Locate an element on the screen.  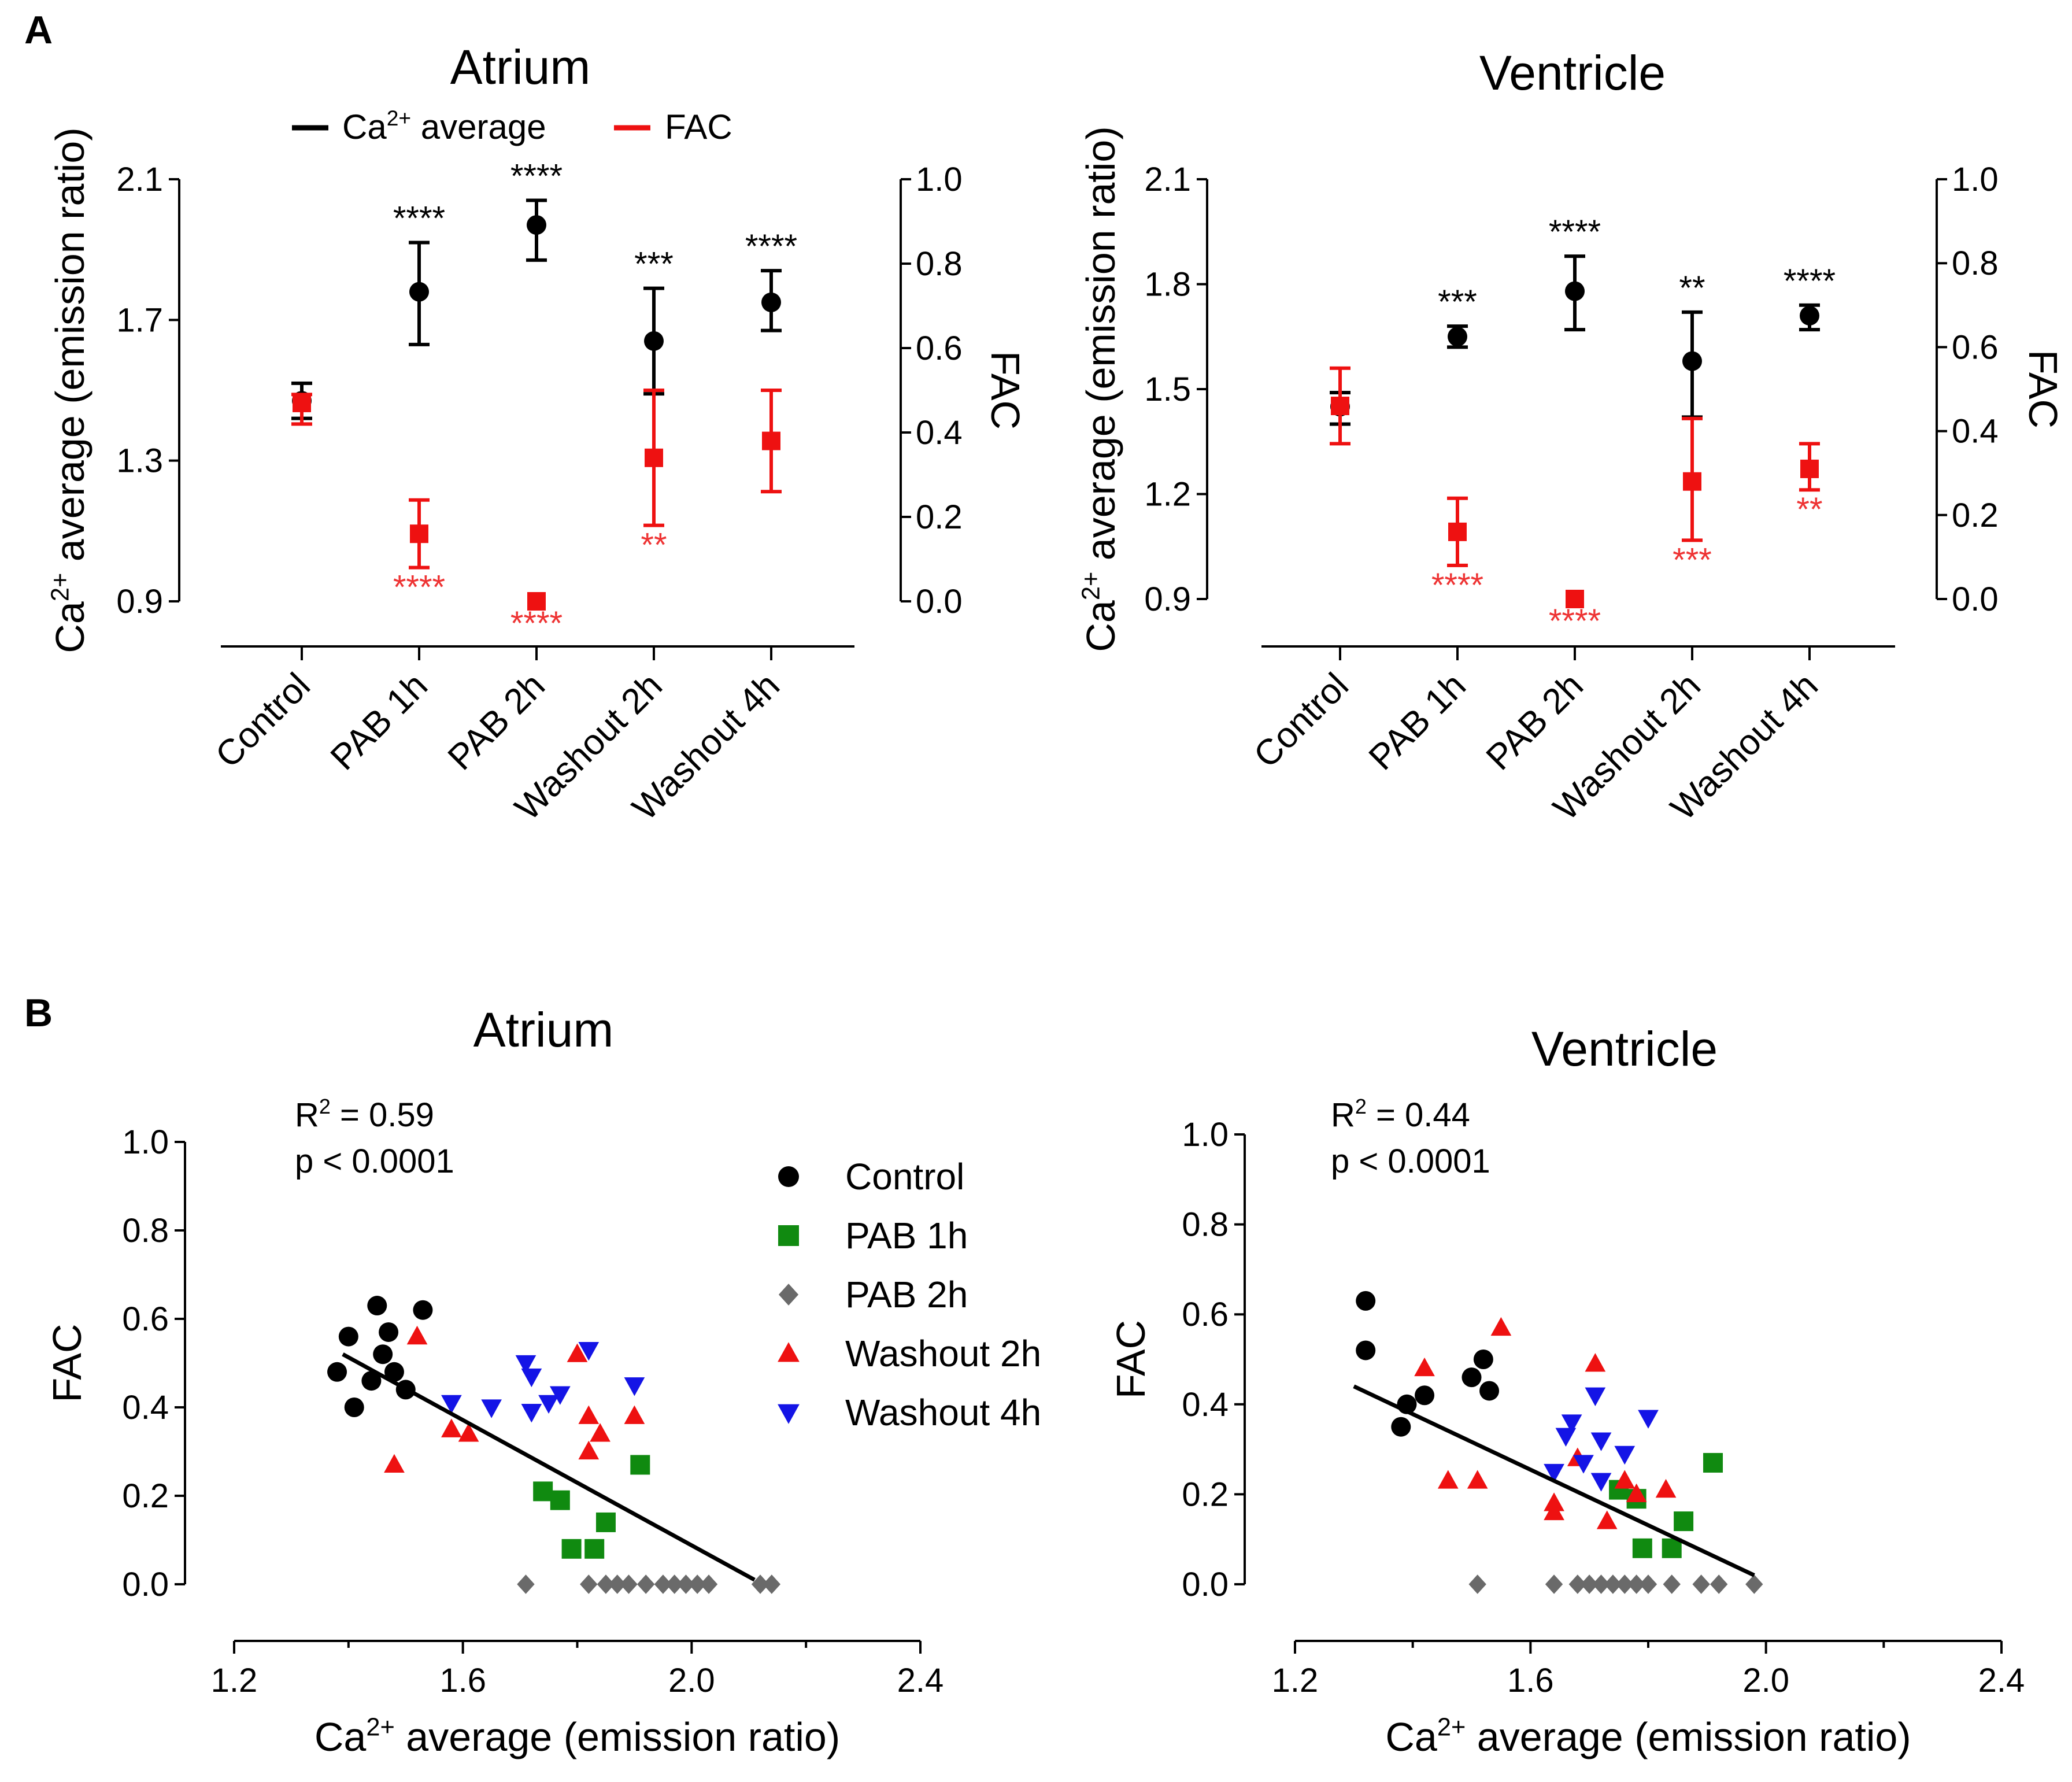
left-tick-label: 1.5 is located at coordinates (1167, 389).